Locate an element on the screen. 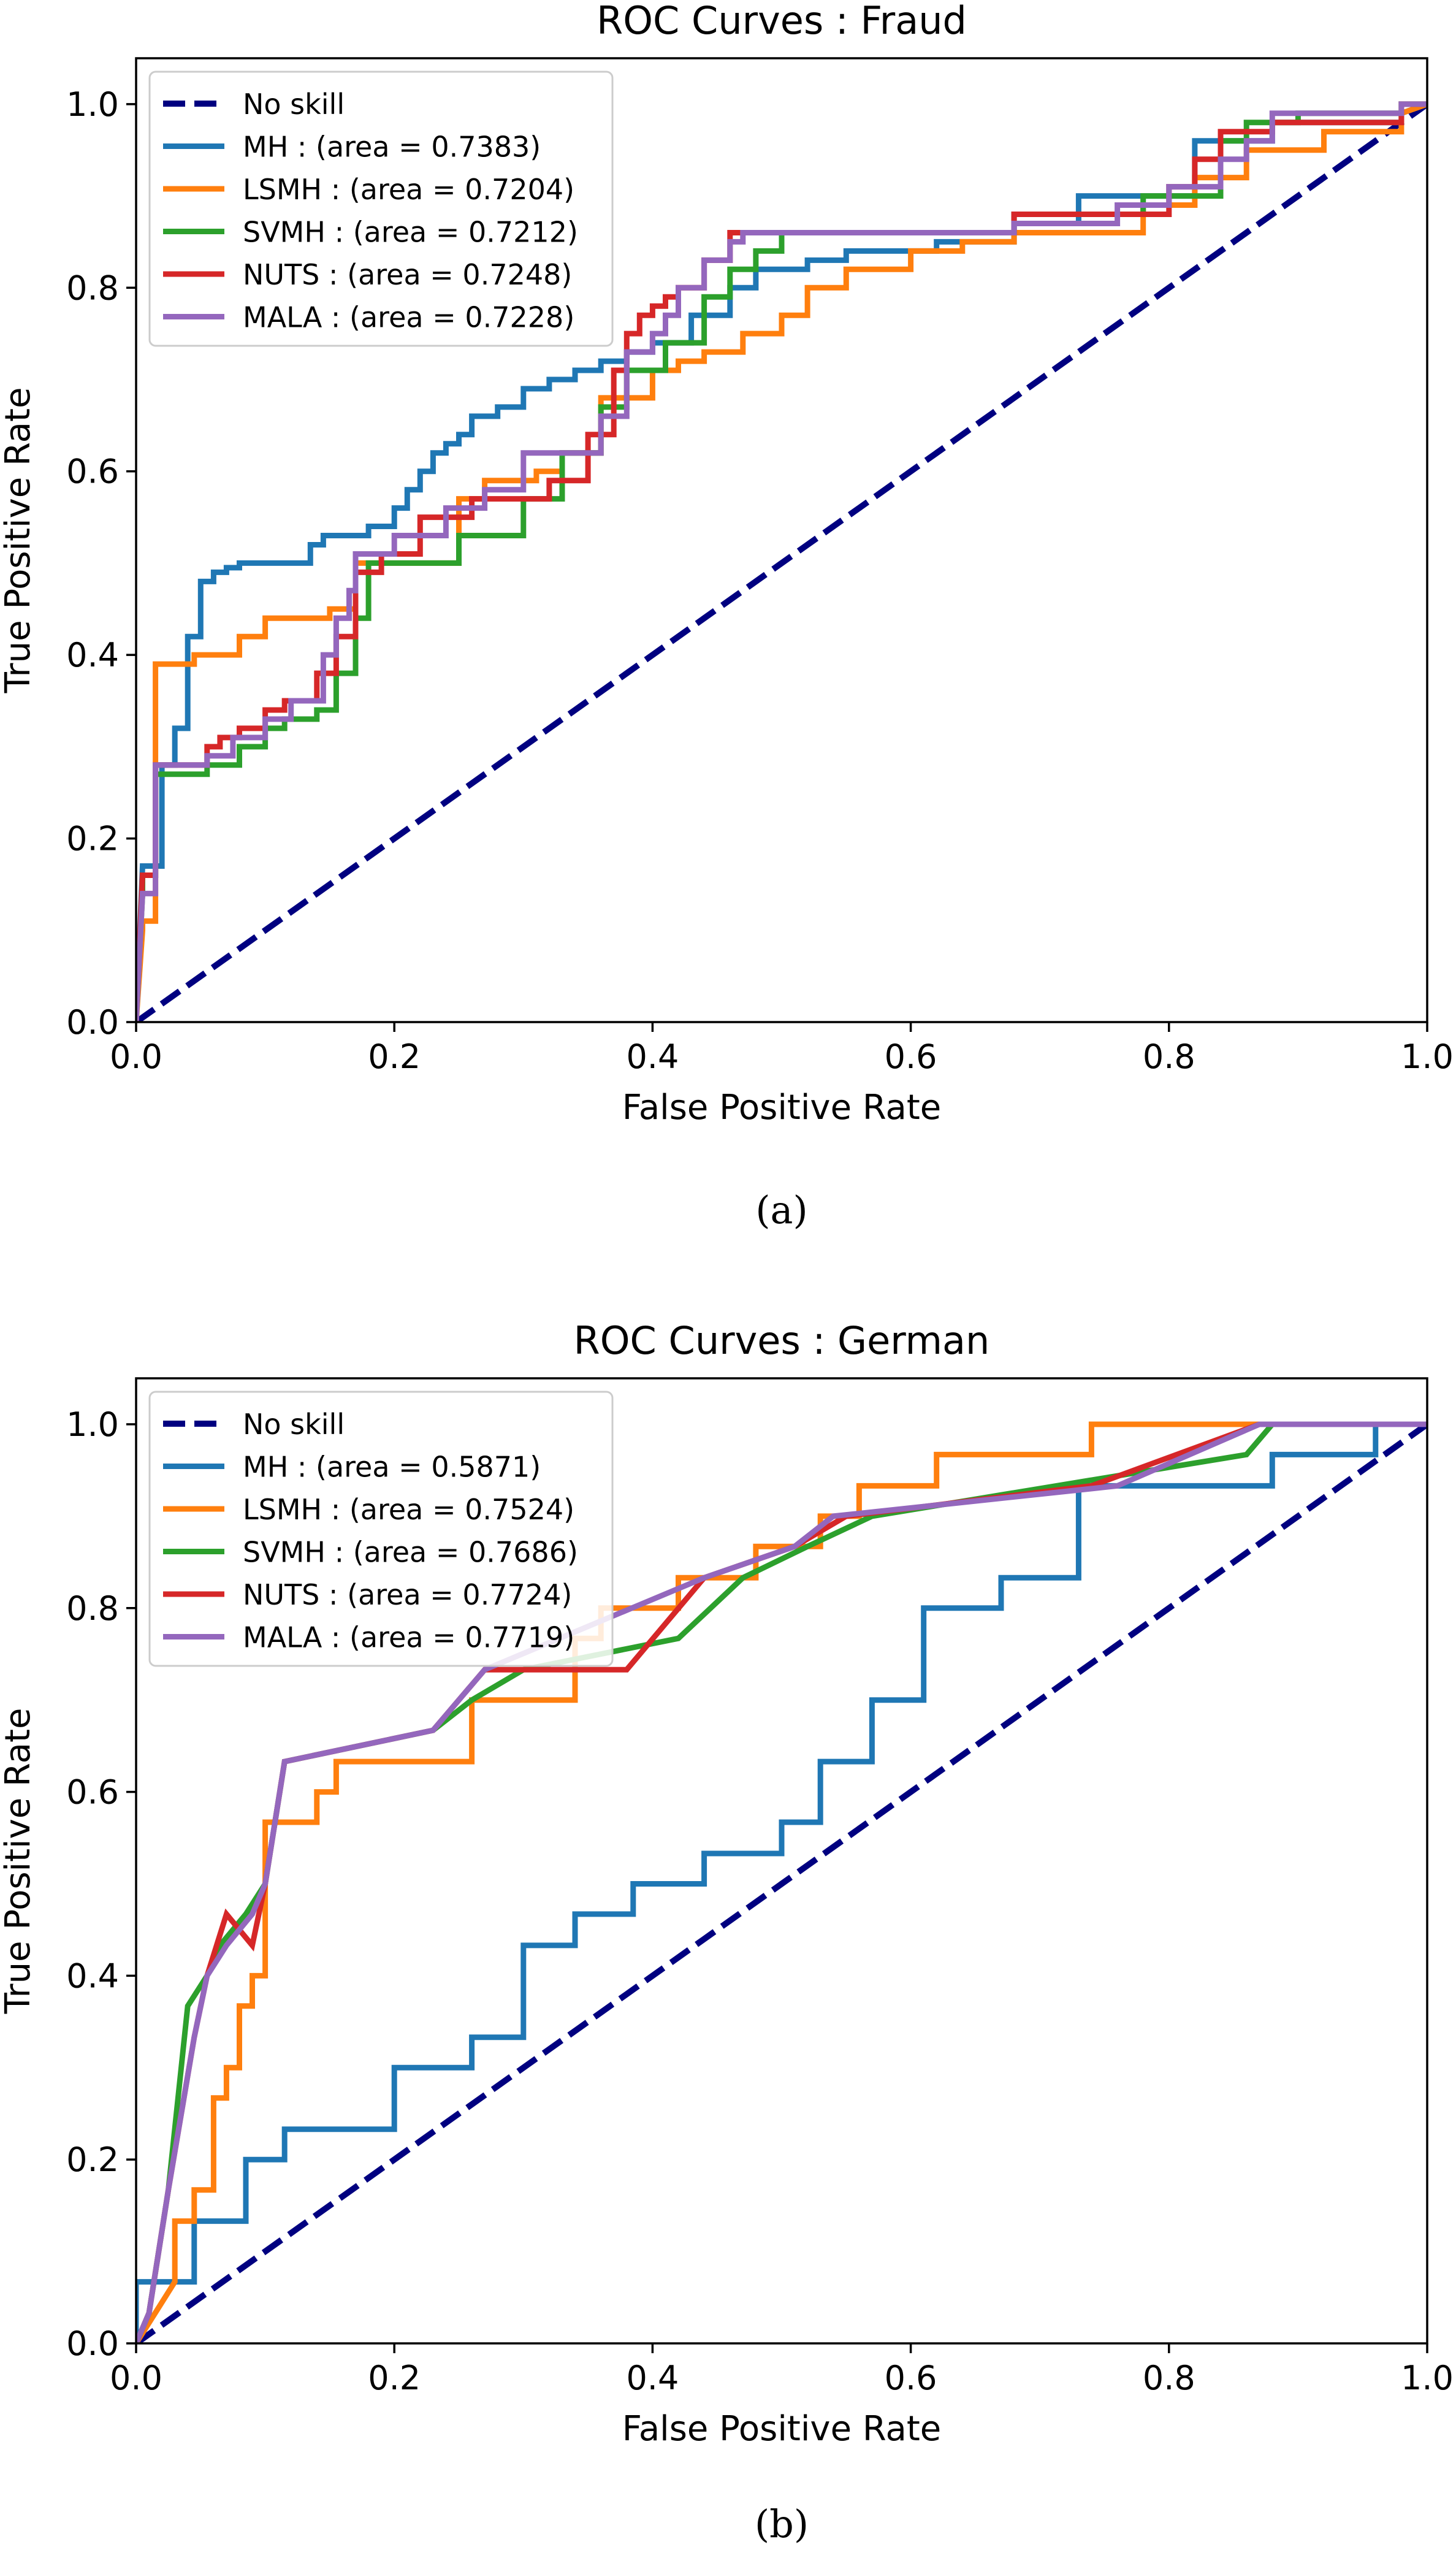 This screenshot has height=2550, width=1456. chart-title: ROC Curves : German is located at coordinates (782, 1340).